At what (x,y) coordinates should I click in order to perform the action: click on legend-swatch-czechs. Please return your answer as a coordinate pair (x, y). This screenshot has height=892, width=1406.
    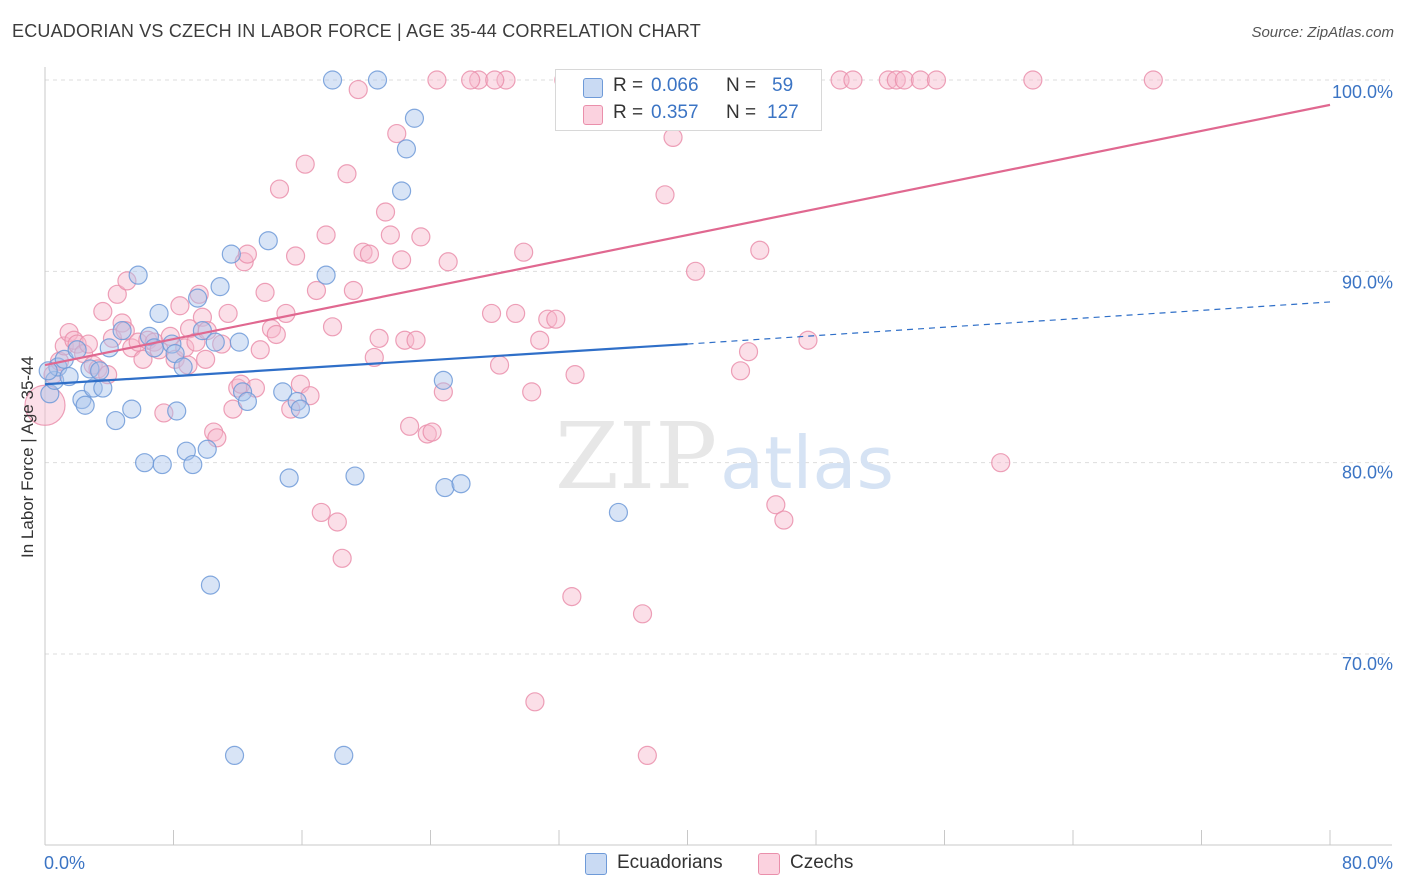
    Looking at the image, I should click on (593, 115).